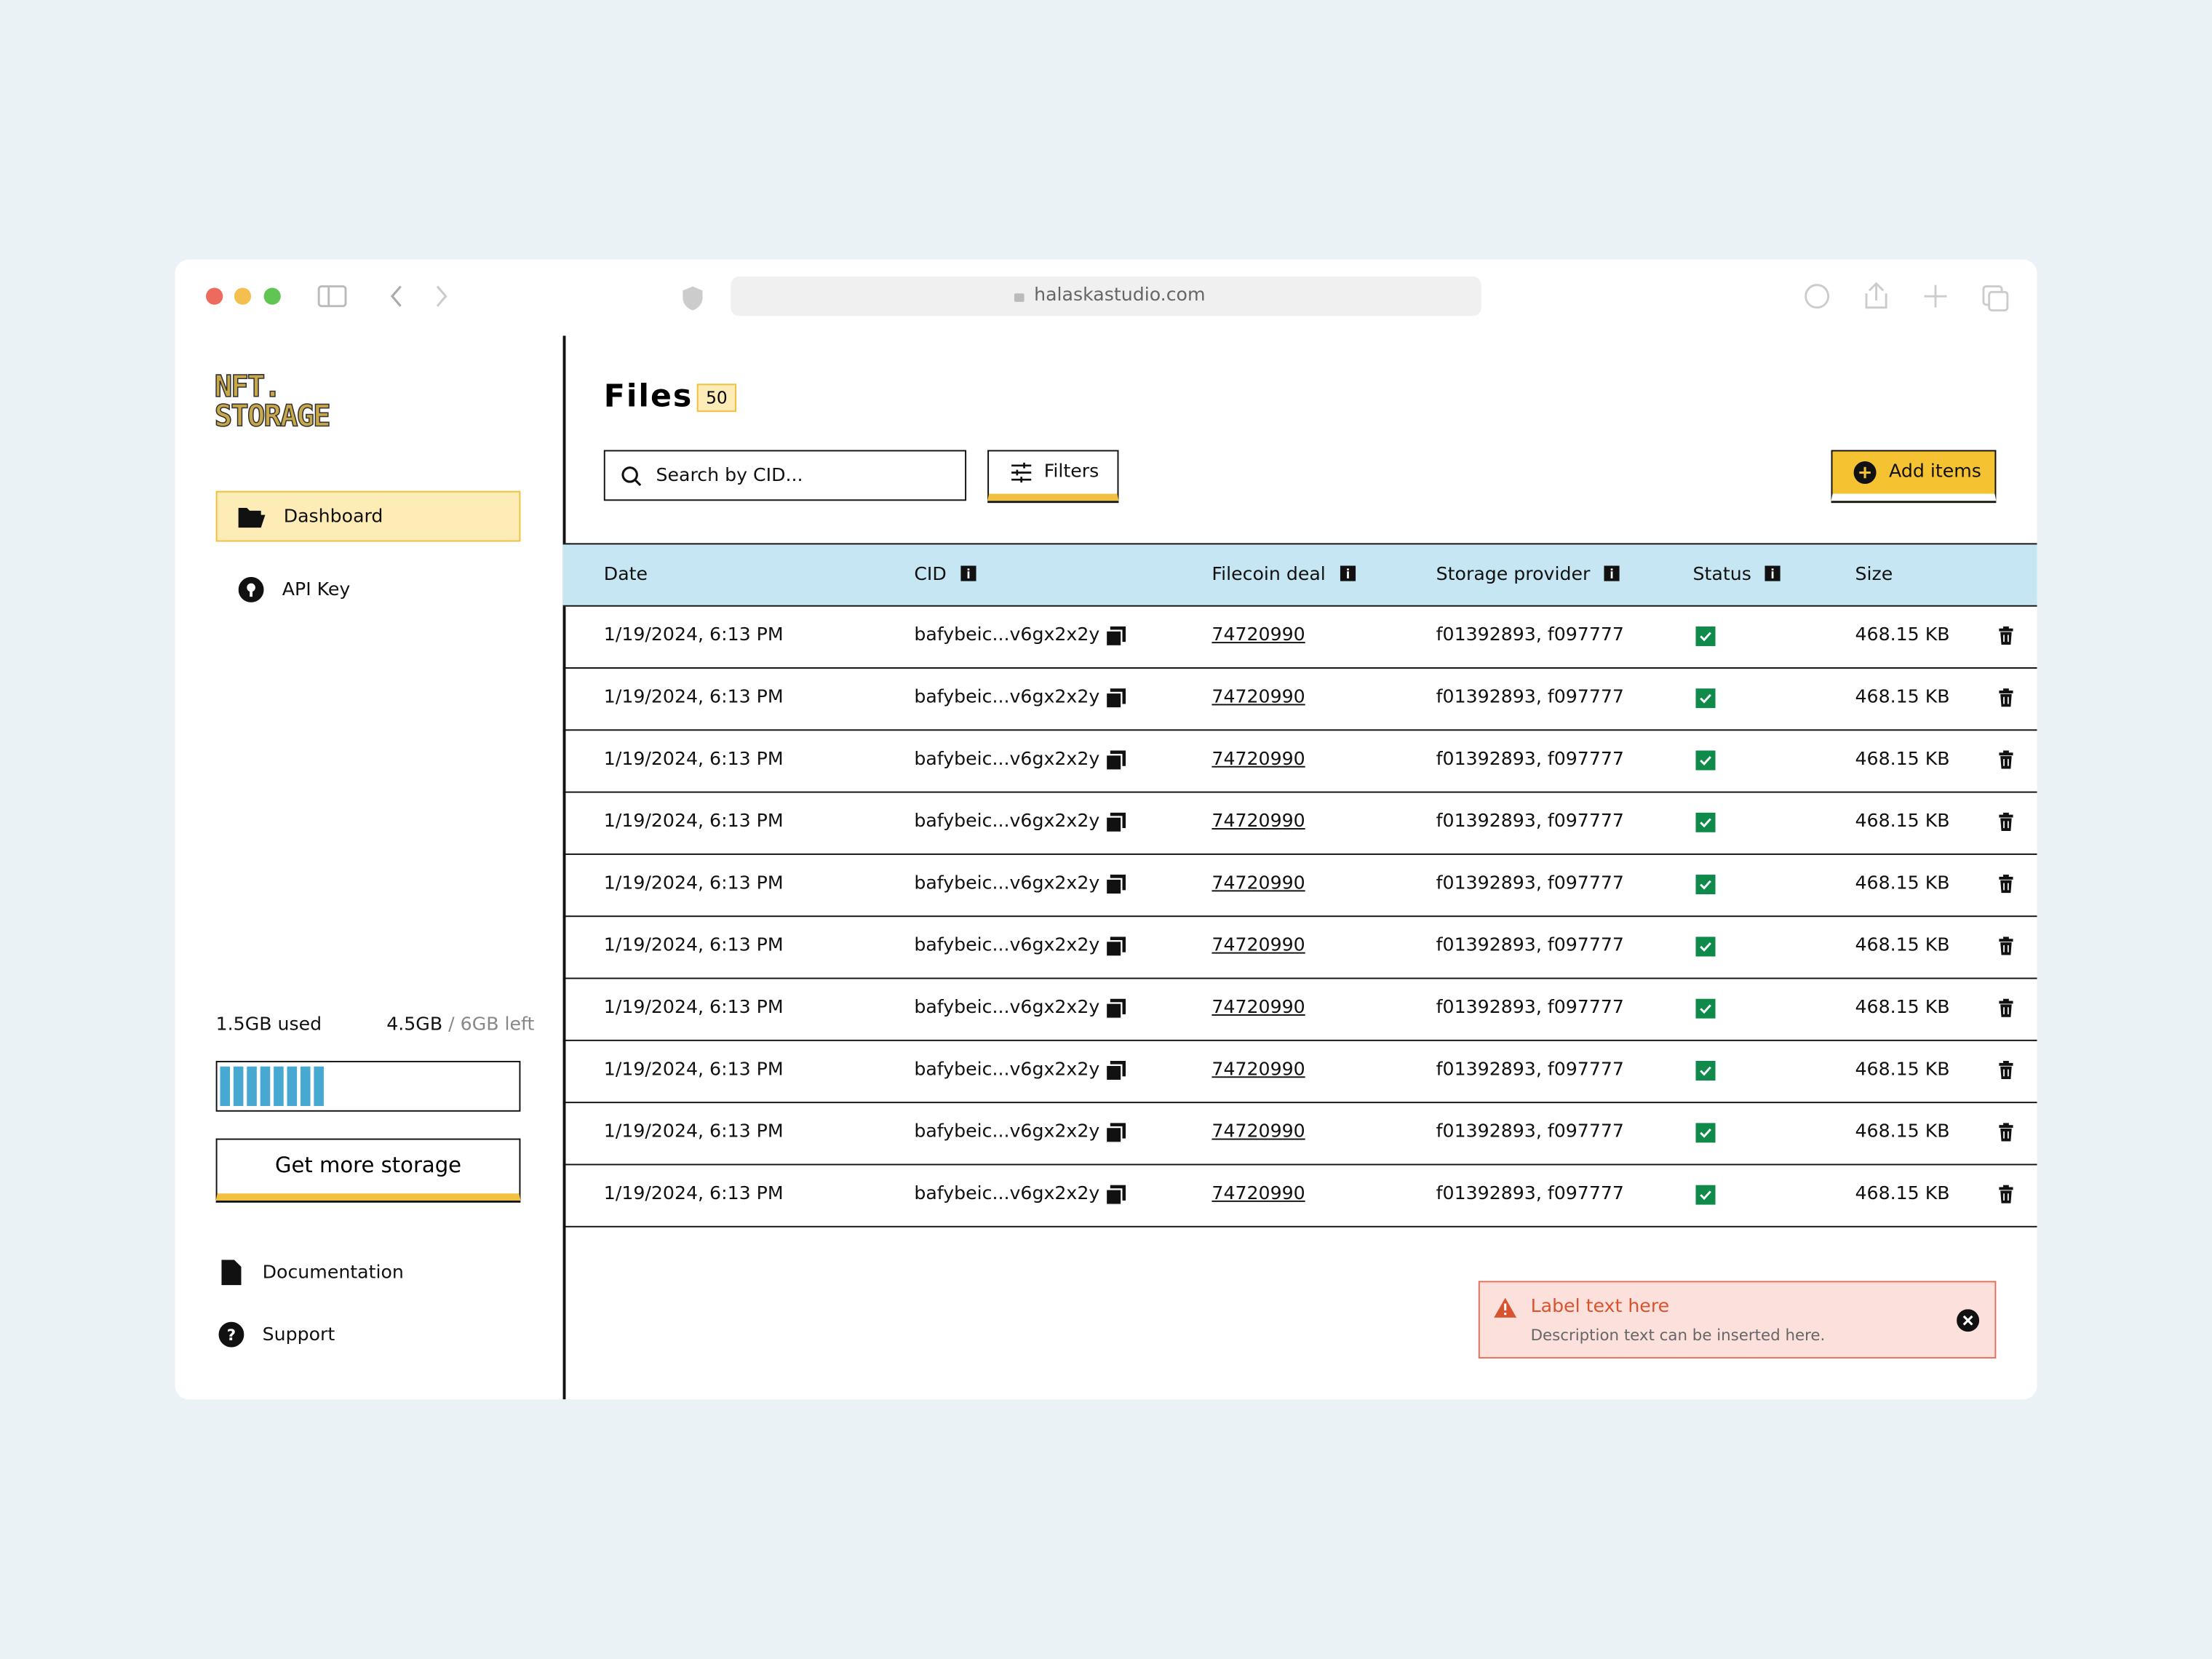 Image resolution: width=2212 pixels, height=1659 pixels. Describe the element at coordinates (368, 1169) in the screenshot. I see `get-storage-button: Get more storage` at that location.